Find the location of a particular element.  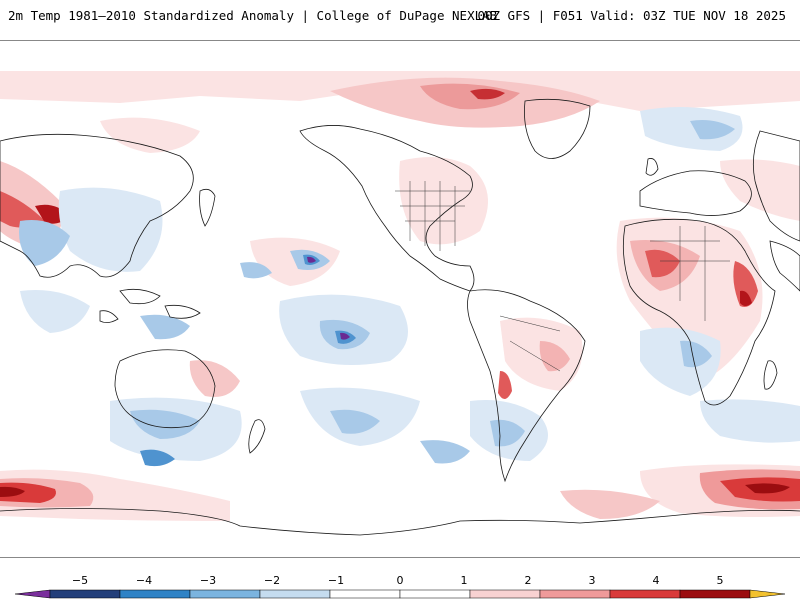

colorbar-tick-label: −1 is located at coordinates (336, 580).